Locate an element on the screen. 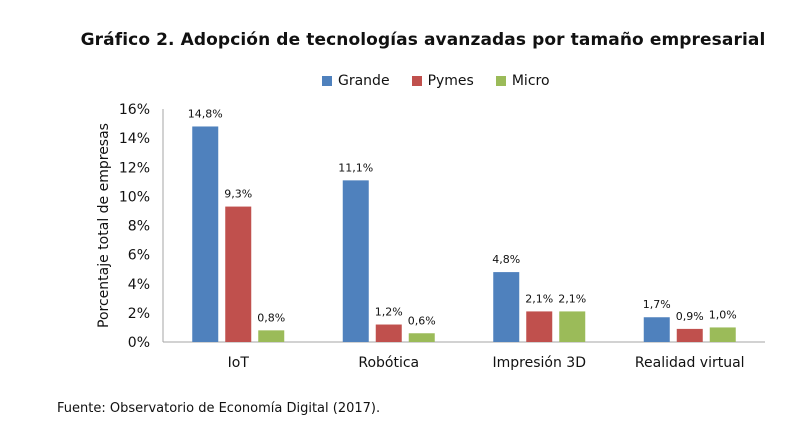 The height and width of the screenshot is (423, 800). legend-item-pymes: Pymes is located at coordinates (442, 81).